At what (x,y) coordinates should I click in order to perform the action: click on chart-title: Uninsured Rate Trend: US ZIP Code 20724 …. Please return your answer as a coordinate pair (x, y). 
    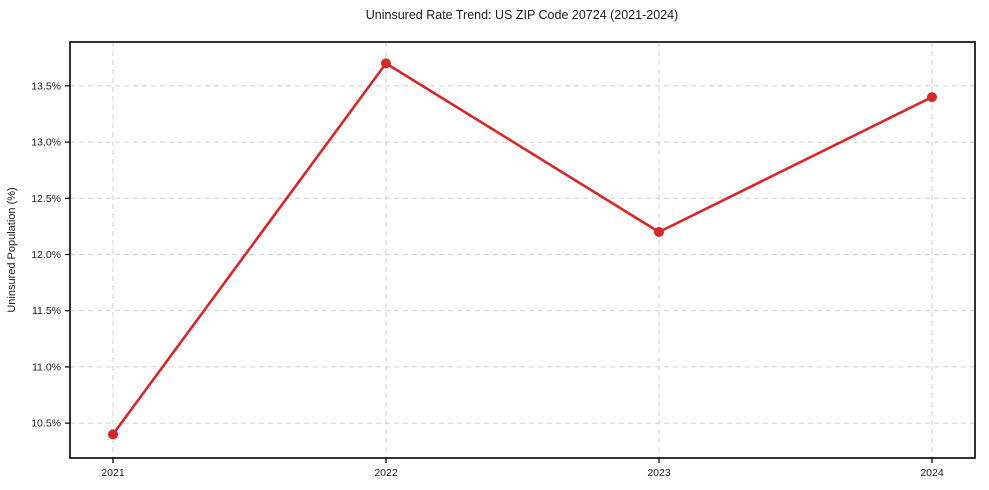
    Looking at the image, I should click on (522, 15).